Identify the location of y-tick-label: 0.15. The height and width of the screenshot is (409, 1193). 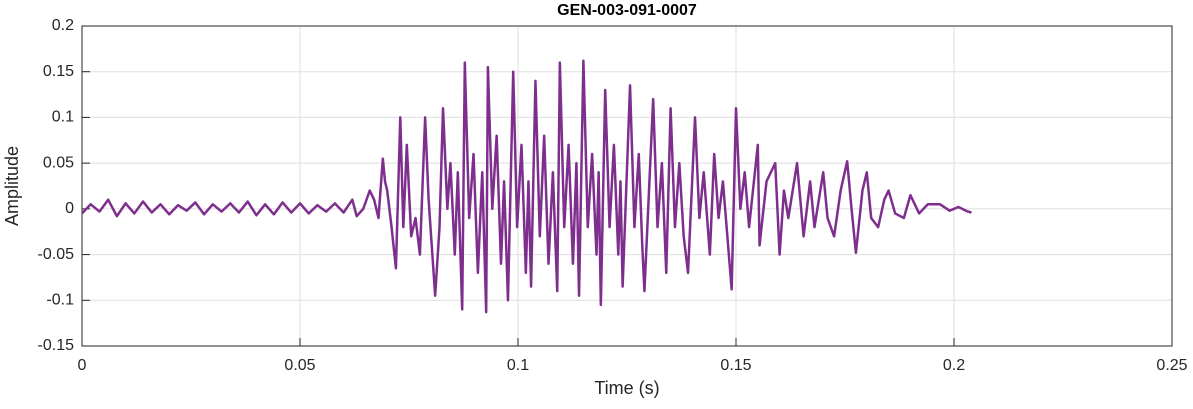
(58, 71).